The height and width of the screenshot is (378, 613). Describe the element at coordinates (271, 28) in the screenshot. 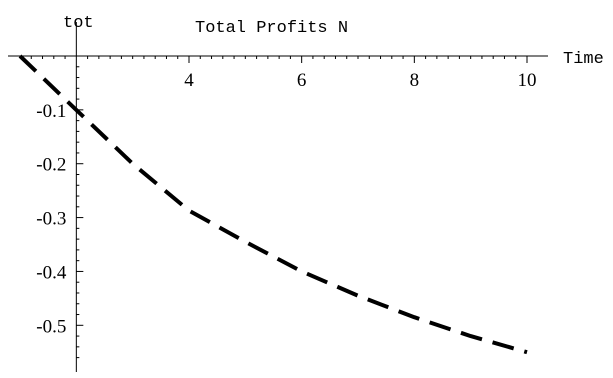

I see `chart-title: Total Profits N` at that location.